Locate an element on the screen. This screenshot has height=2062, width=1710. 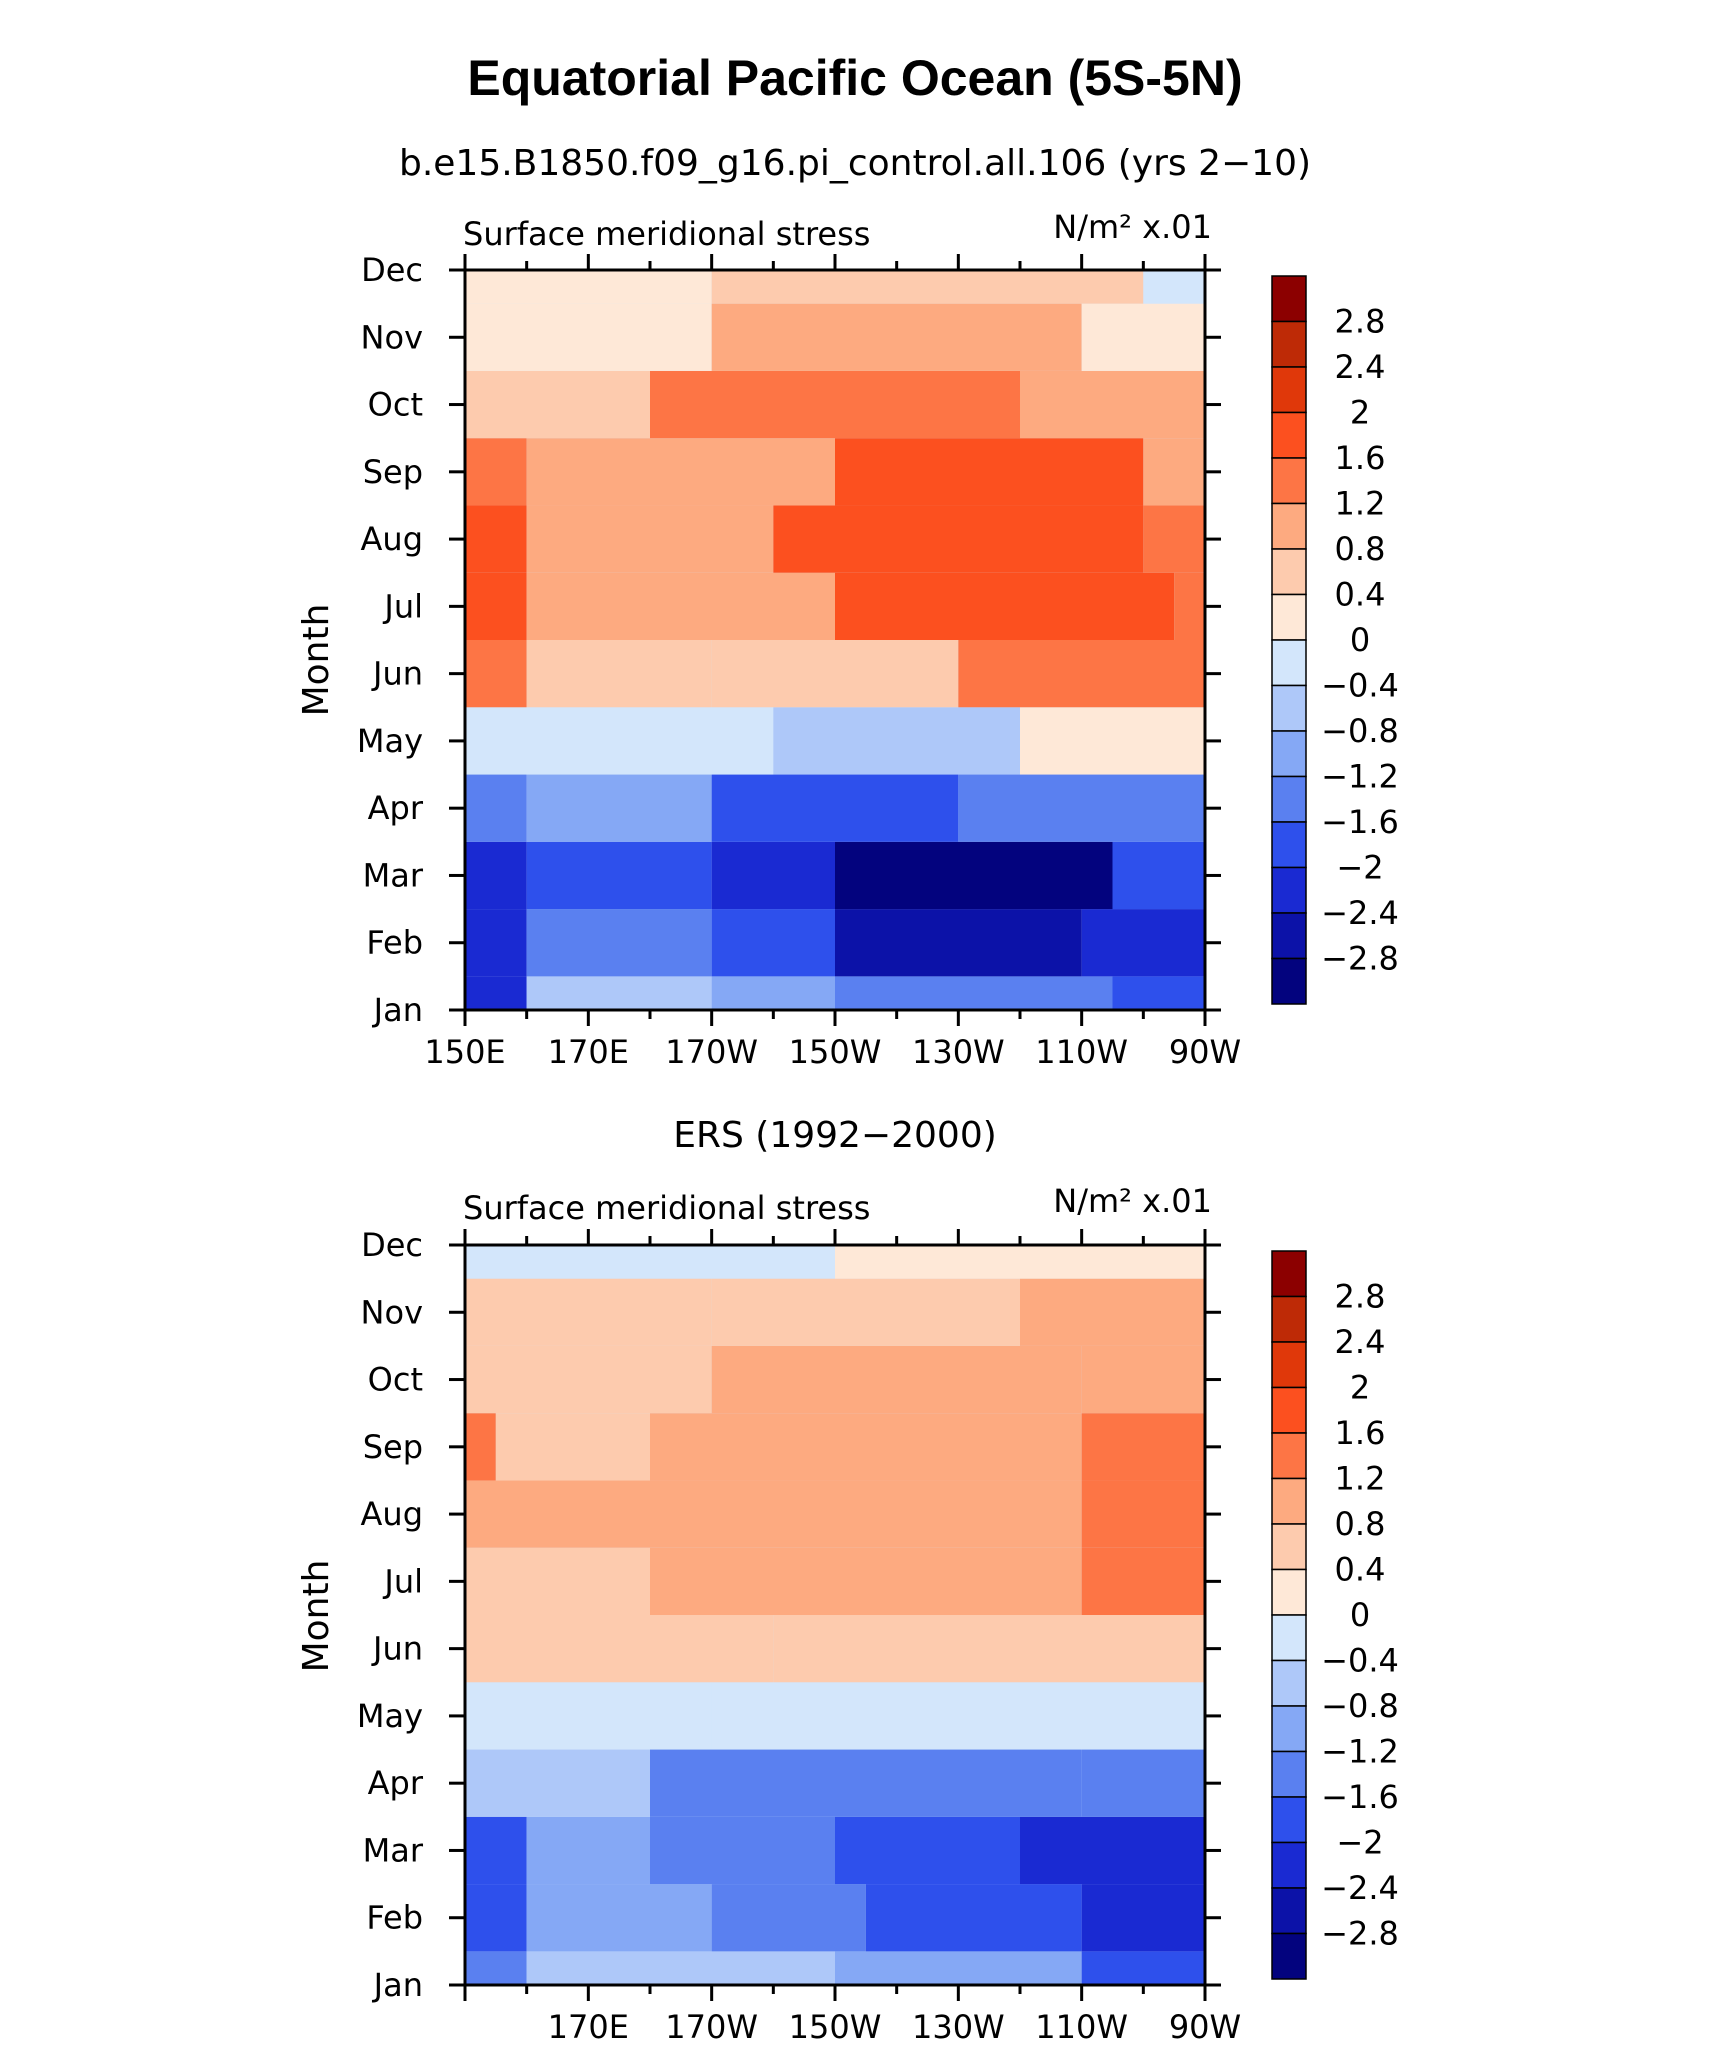
y-tick-label: Sep is located at coordinates (393, 1447).